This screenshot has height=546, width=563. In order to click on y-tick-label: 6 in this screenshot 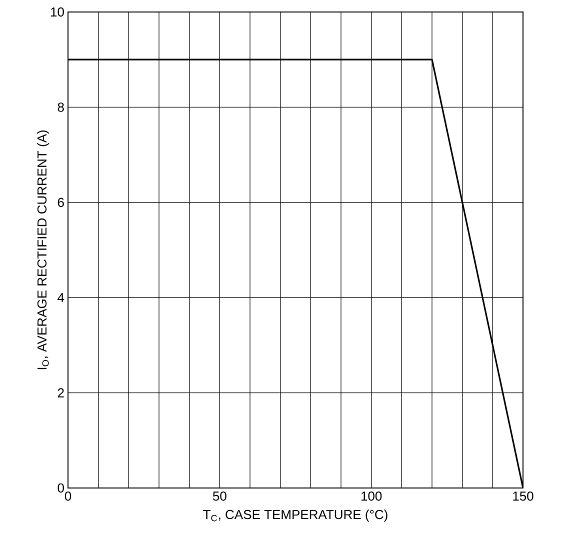, I will do `click(61, 202)`.